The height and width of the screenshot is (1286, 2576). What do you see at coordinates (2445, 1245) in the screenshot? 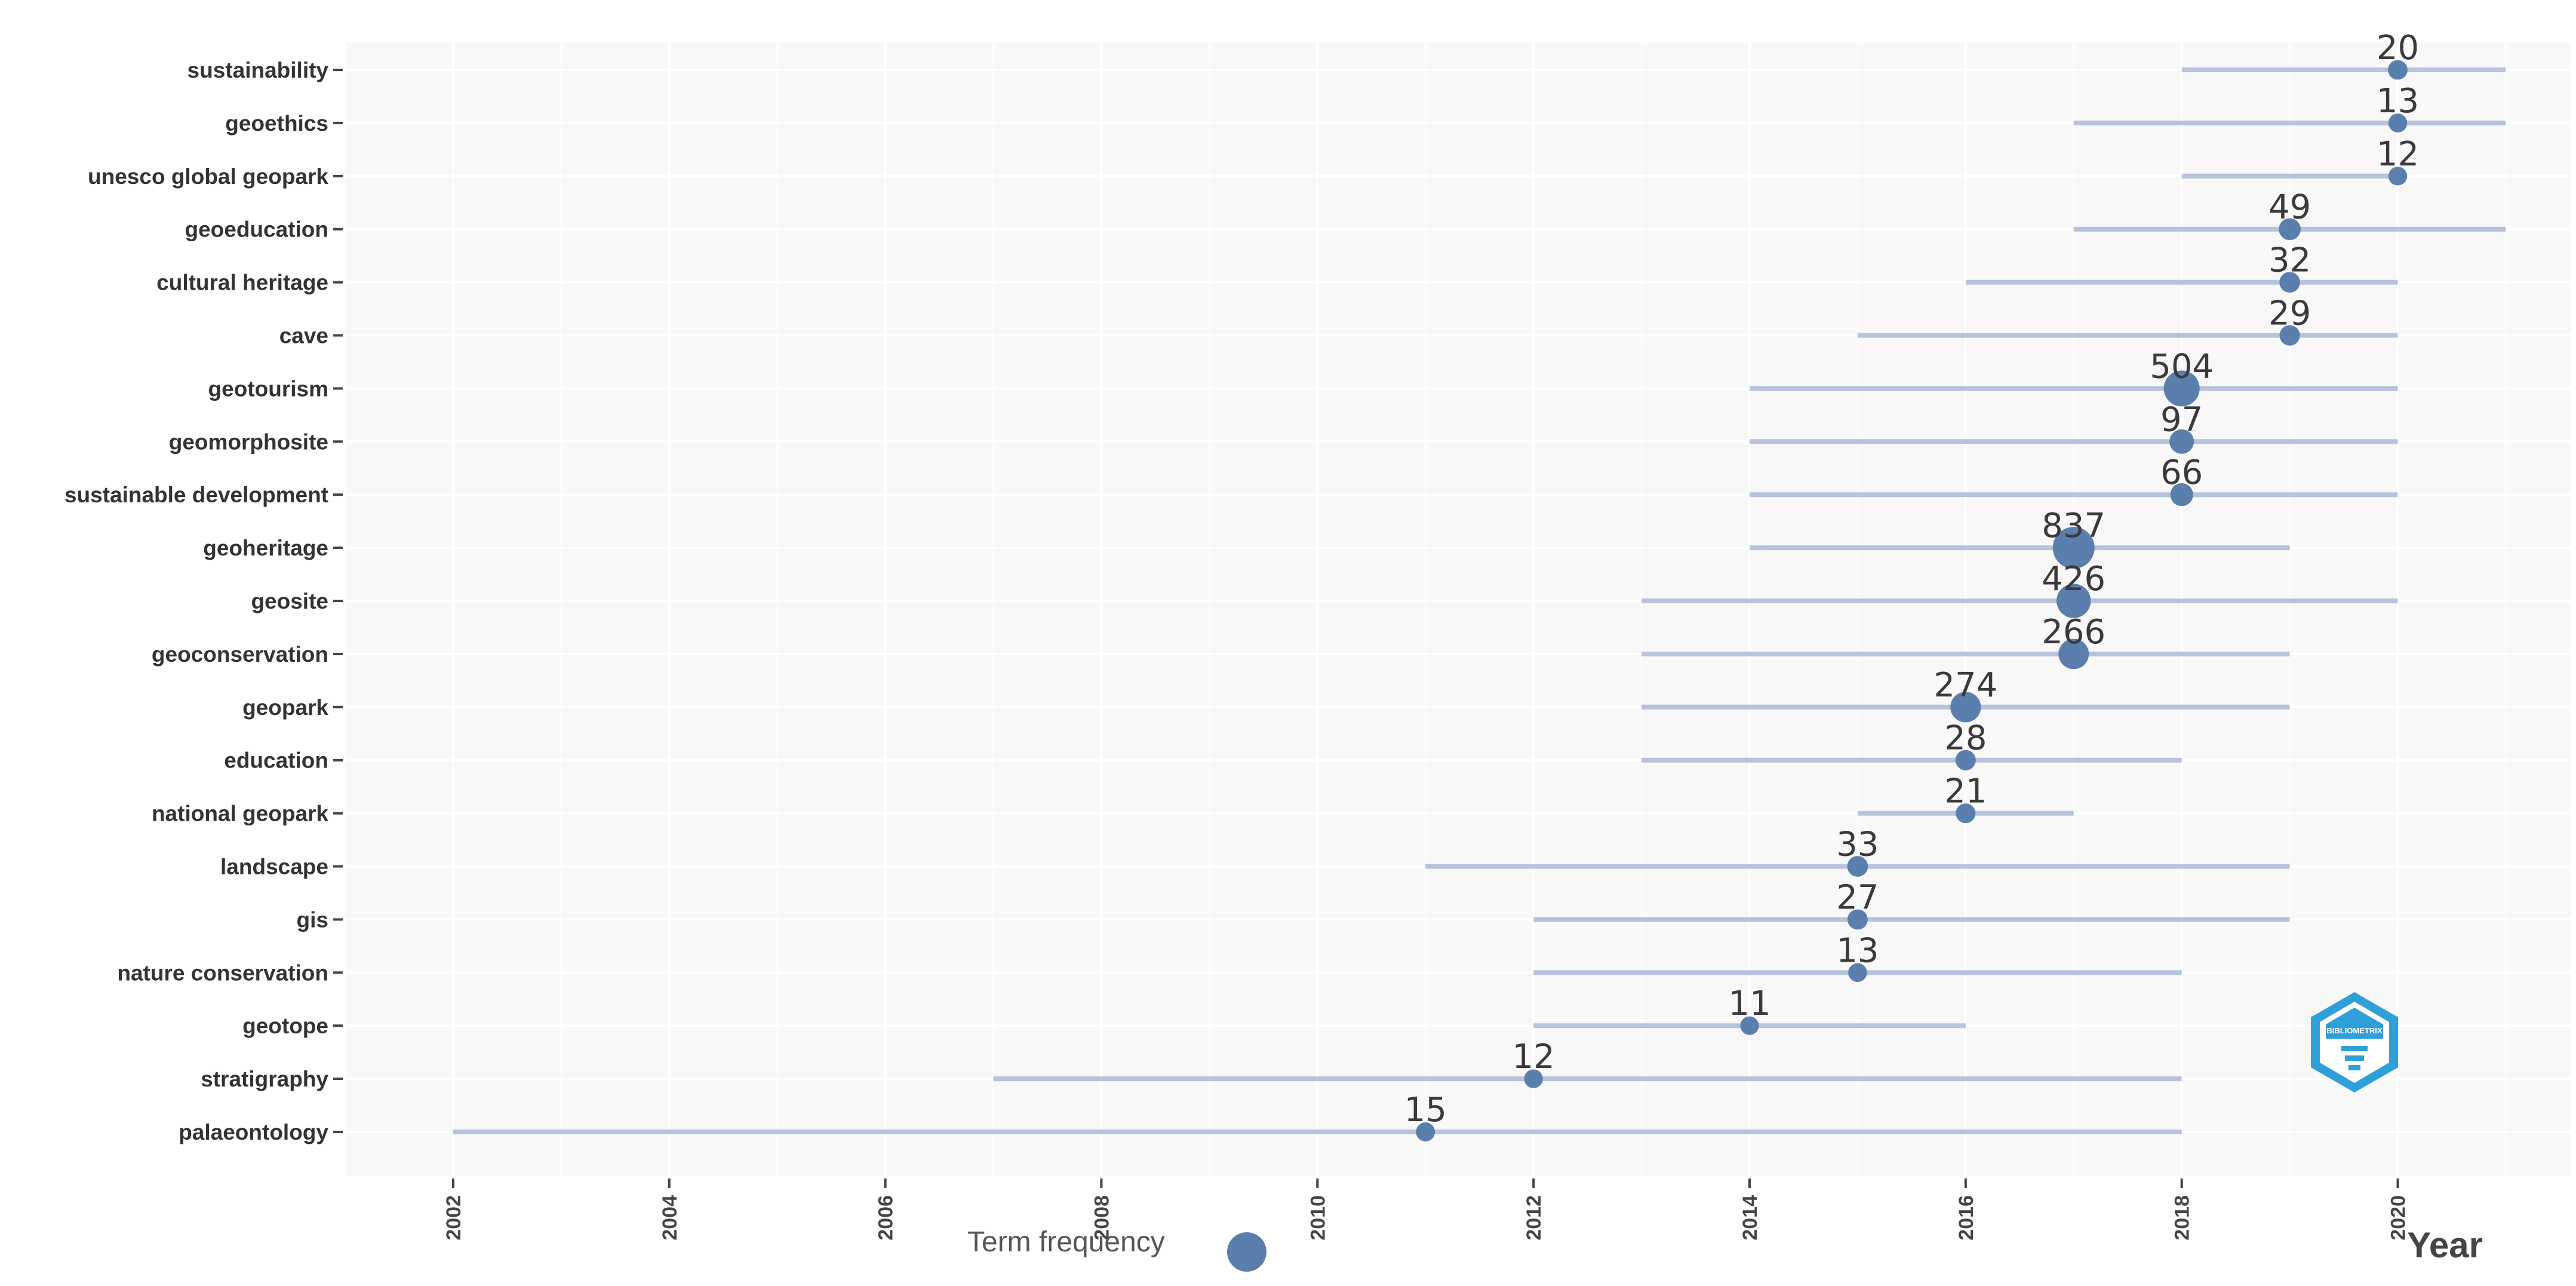
I see `x-axis-title: Year` at bounding box center [2445, 1245].